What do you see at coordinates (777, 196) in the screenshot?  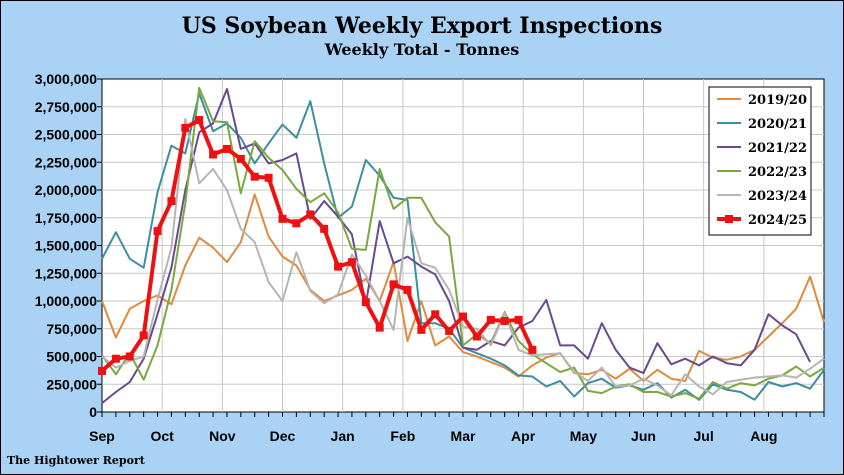 I see `legend-label: 2023/24` at bounding box center [777, 196].